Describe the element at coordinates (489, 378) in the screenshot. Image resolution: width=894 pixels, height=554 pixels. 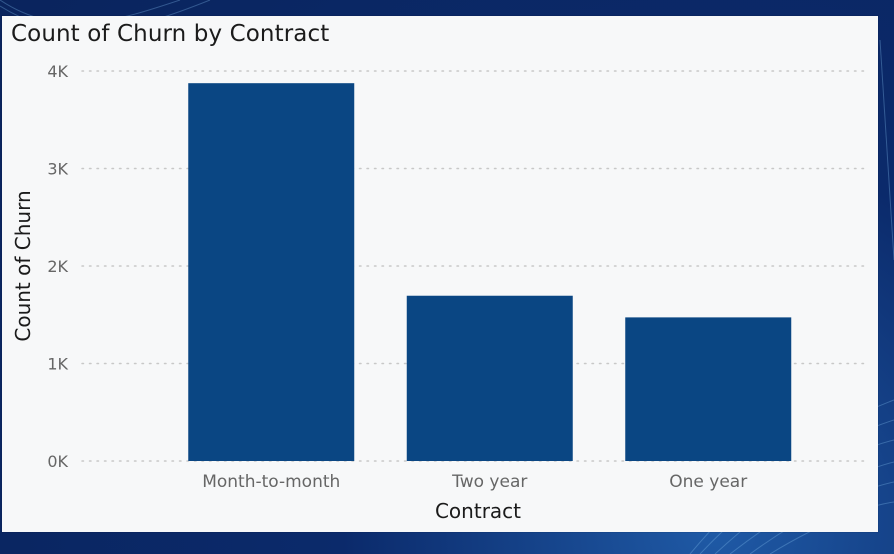
I see `bar-two-year` at that location.